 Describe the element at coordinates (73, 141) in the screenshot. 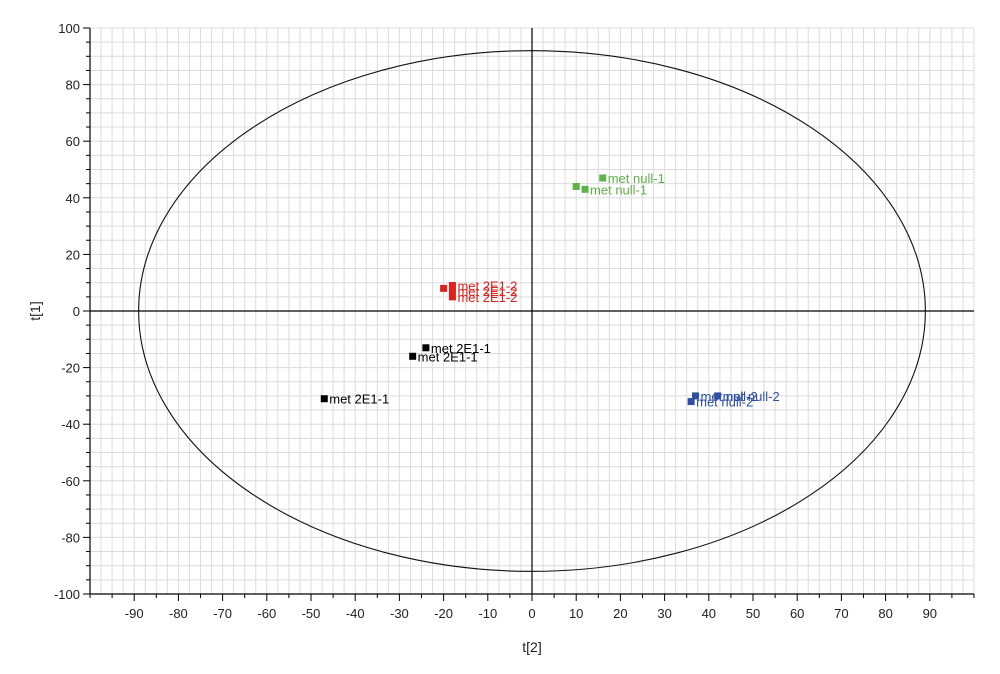

I see `y-tick-label: 60` at that location.